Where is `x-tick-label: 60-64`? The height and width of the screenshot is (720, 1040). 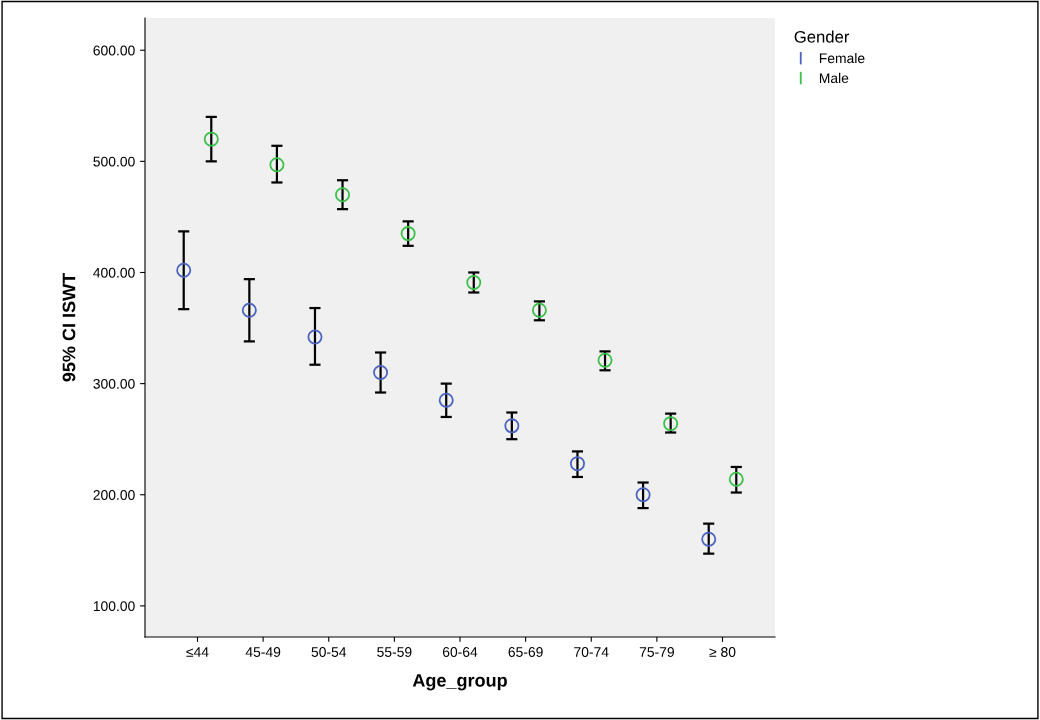
x-tick-label: 60-64 is located at coordinates (460, 652).